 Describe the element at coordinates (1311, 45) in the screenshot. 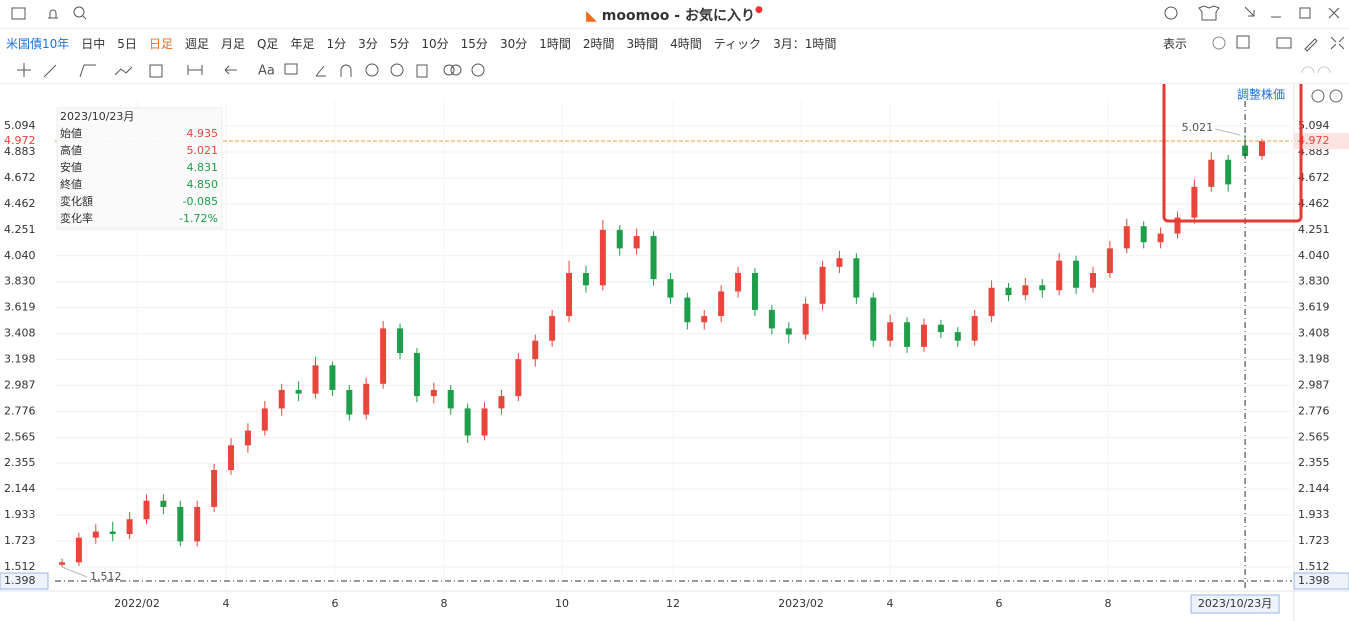

I see `pen-icon` at that location.